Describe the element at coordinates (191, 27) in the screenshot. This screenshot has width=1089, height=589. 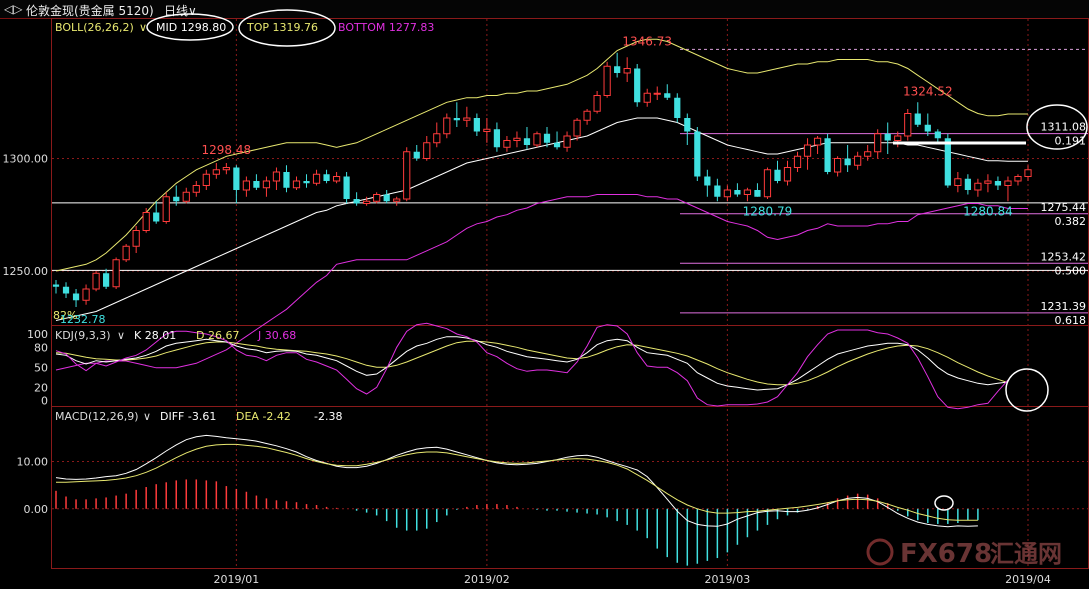
I see `boll-mid-value: MID 1298.80` at that location.